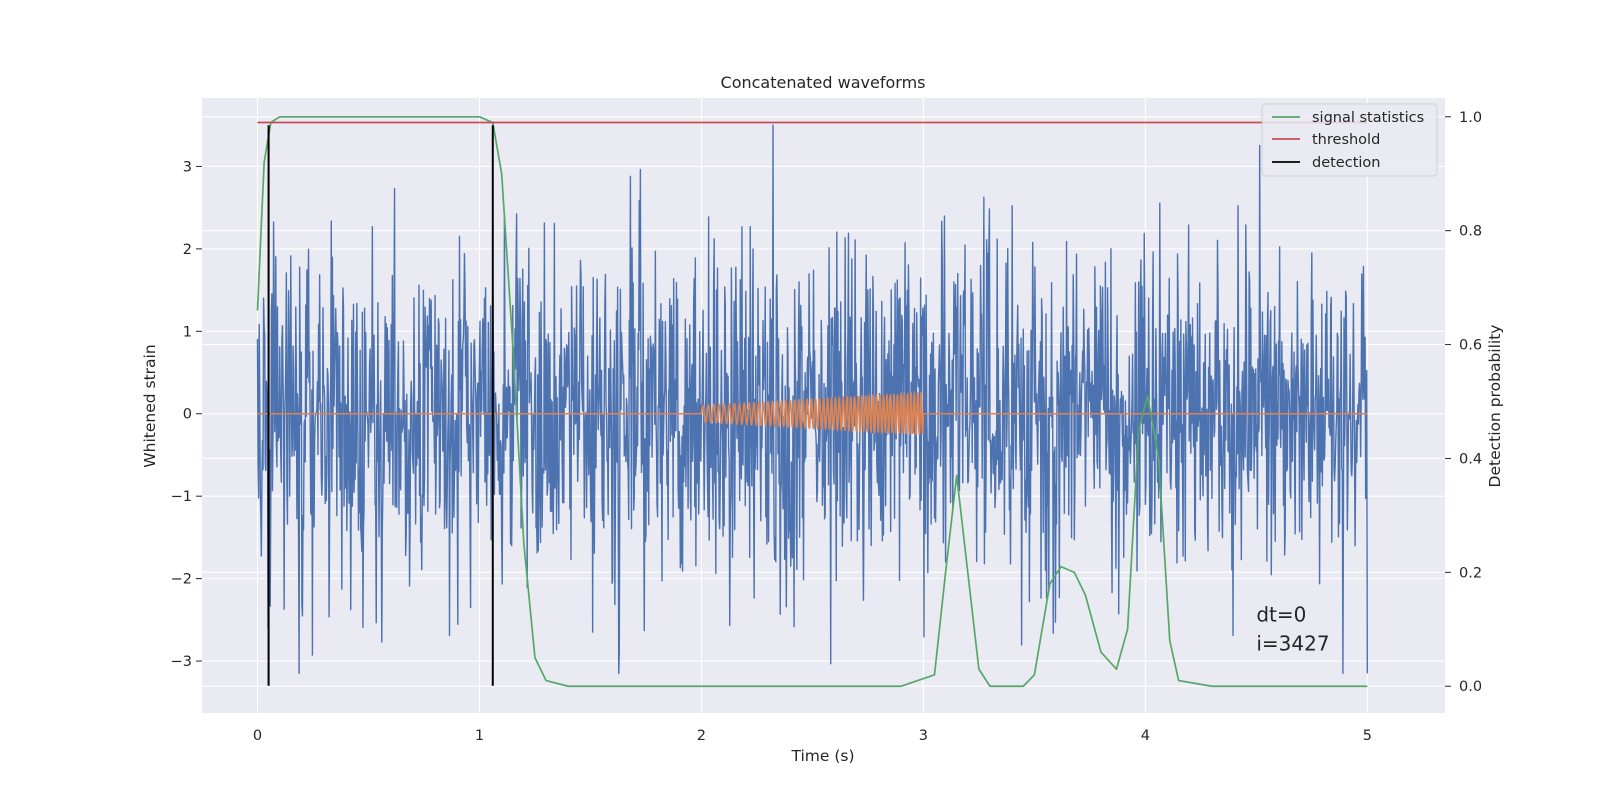  What do you see at coordinates (187, 415) in the screenshot?
I see `y-tick-label-0: 0` at bounding box center [187, 415].